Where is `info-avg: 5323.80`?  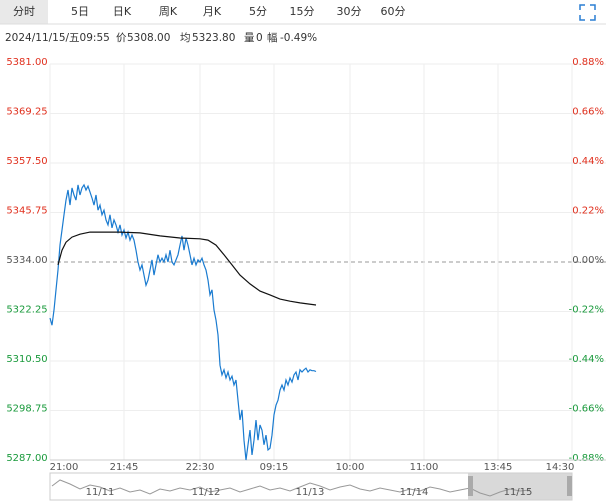 info-avg: 5323.80 is located at coordinates (213, 38).